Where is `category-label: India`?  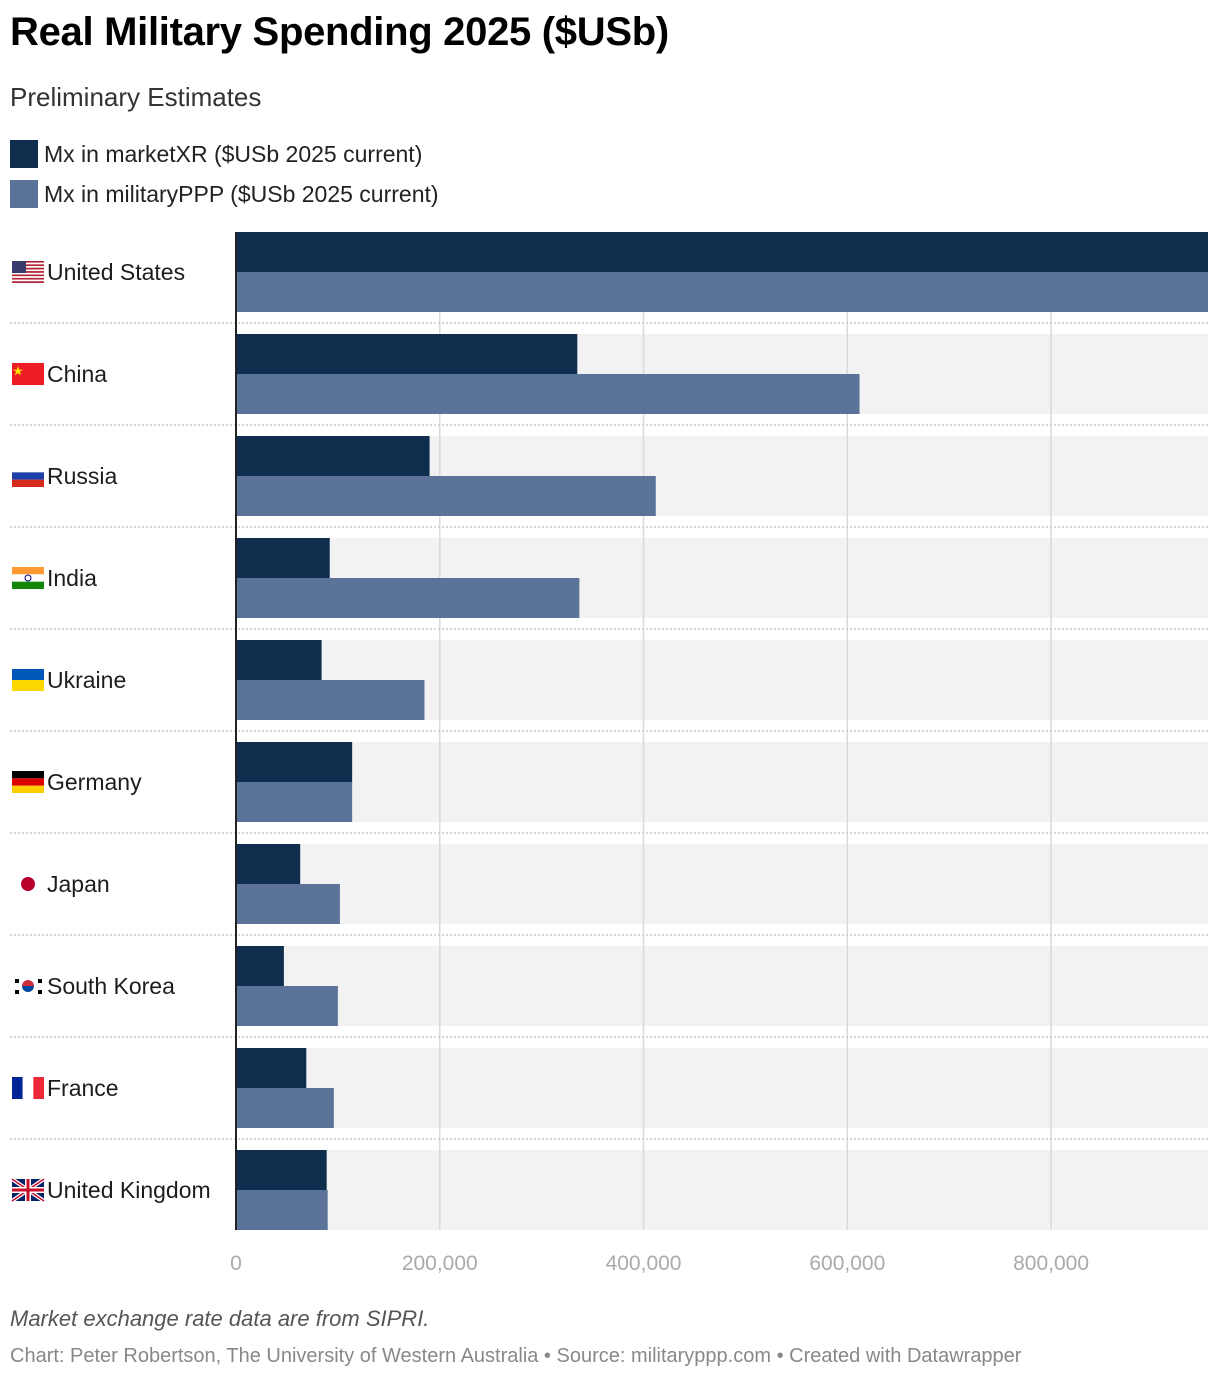
category-label: India is located at coordinates (72, 578).